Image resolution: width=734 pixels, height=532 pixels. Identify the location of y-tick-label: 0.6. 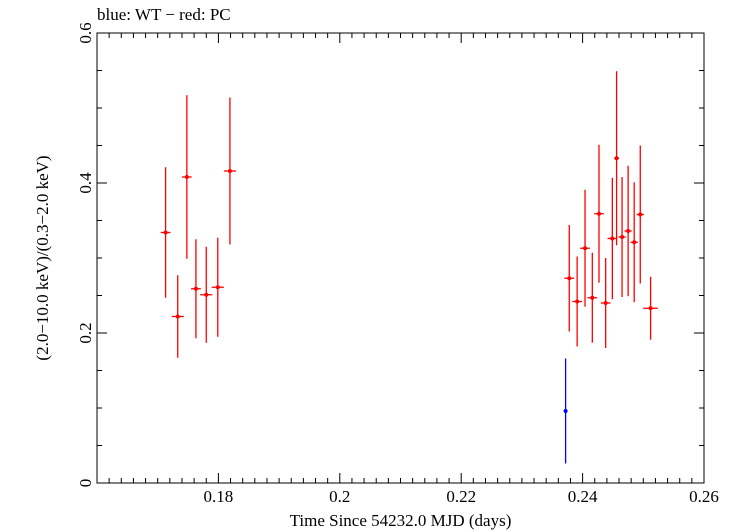
(85, 32).